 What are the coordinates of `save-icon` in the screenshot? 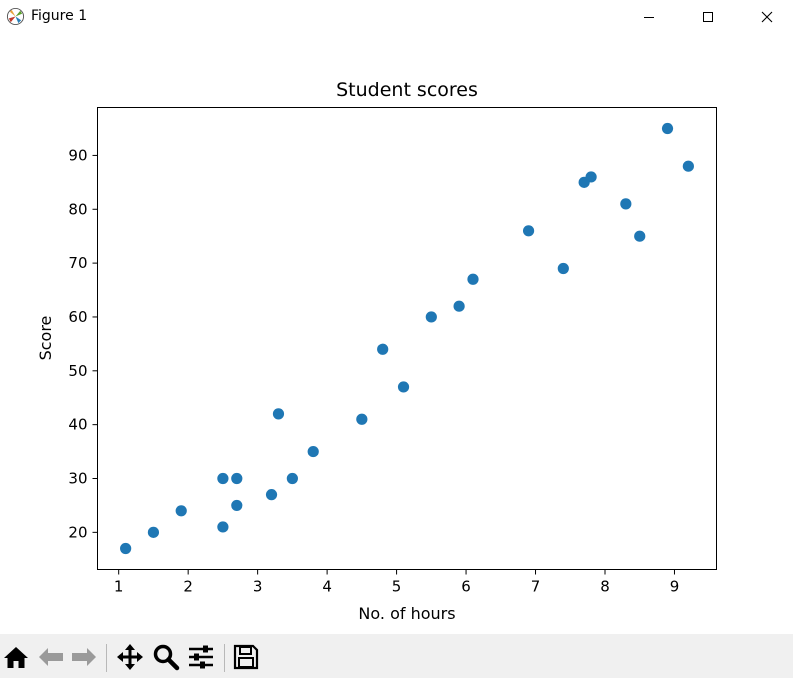 It's located at (246, 657).